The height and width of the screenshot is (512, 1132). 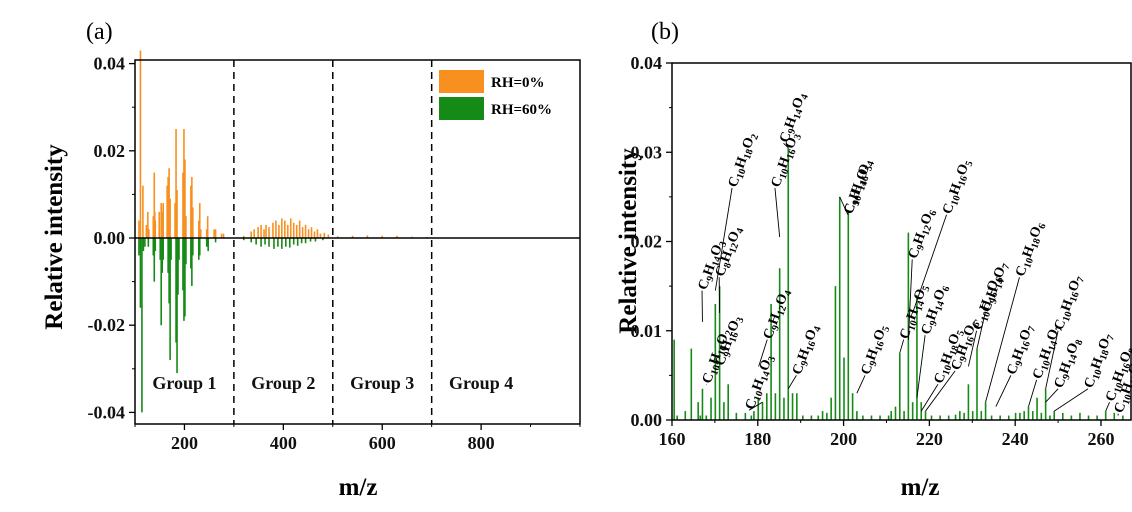 What do you see at coordinates (1022, 350) in the screenshot?
I see `formula-label: C9H16O7` at bounding box center [1022, 350].